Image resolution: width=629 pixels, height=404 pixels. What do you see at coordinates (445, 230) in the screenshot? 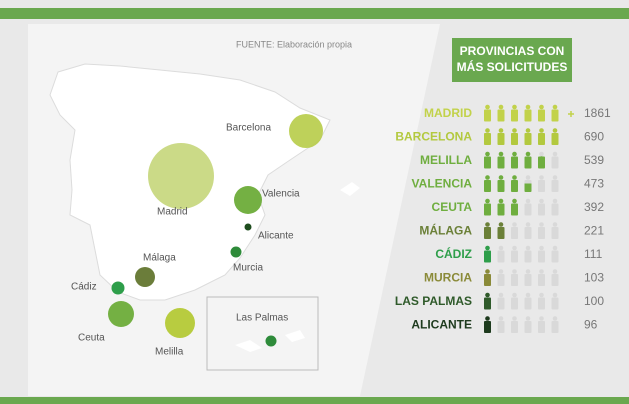
I see `row-name: MÁLAGA` at bounding box center [445, 230].